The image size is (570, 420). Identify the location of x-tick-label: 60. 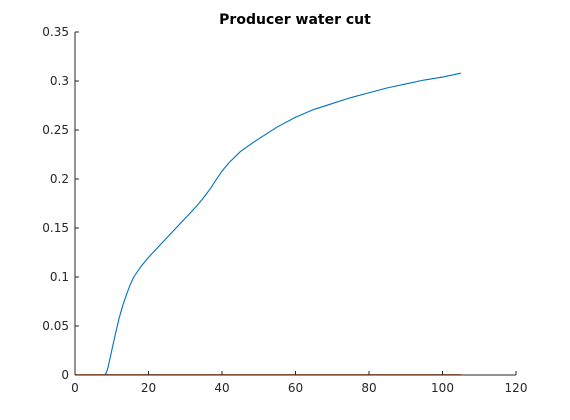
(295, 388).